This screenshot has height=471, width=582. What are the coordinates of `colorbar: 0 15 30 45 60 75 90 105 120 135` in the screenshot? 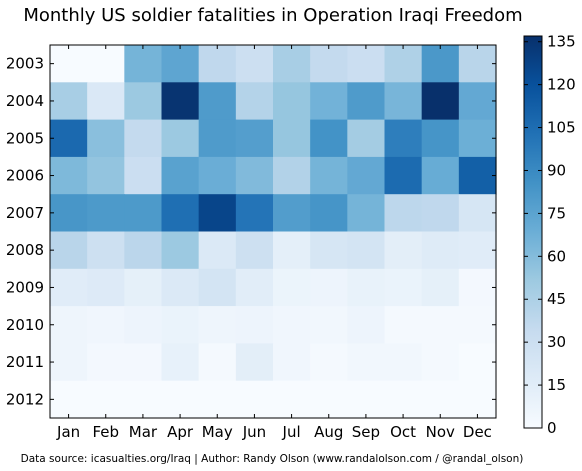 It's located at (549, 235).